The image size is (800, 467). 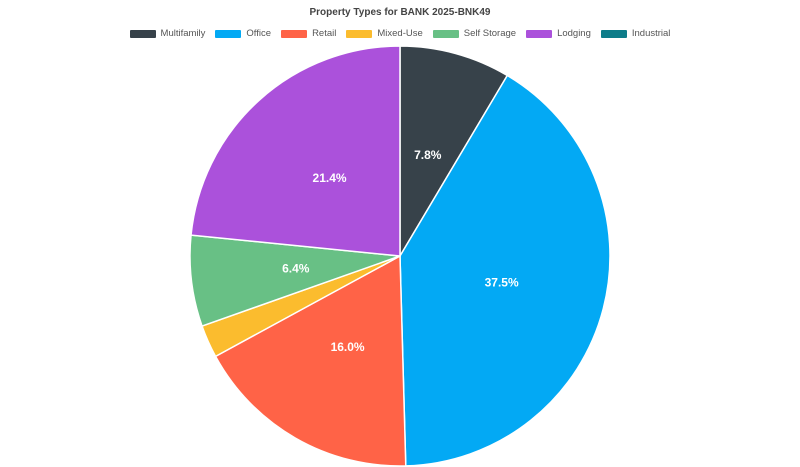 What do you see at coordinates (330, 178) in the screenshot?
I see `slice-label: 21.4%` at bounding box center [330, 178].